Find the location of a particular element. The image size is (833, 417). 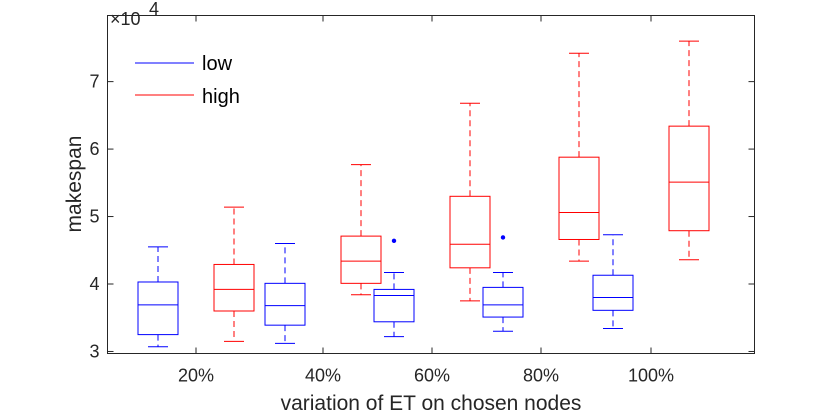

y-tick-label: 4 is located at coordinates (94, 284).